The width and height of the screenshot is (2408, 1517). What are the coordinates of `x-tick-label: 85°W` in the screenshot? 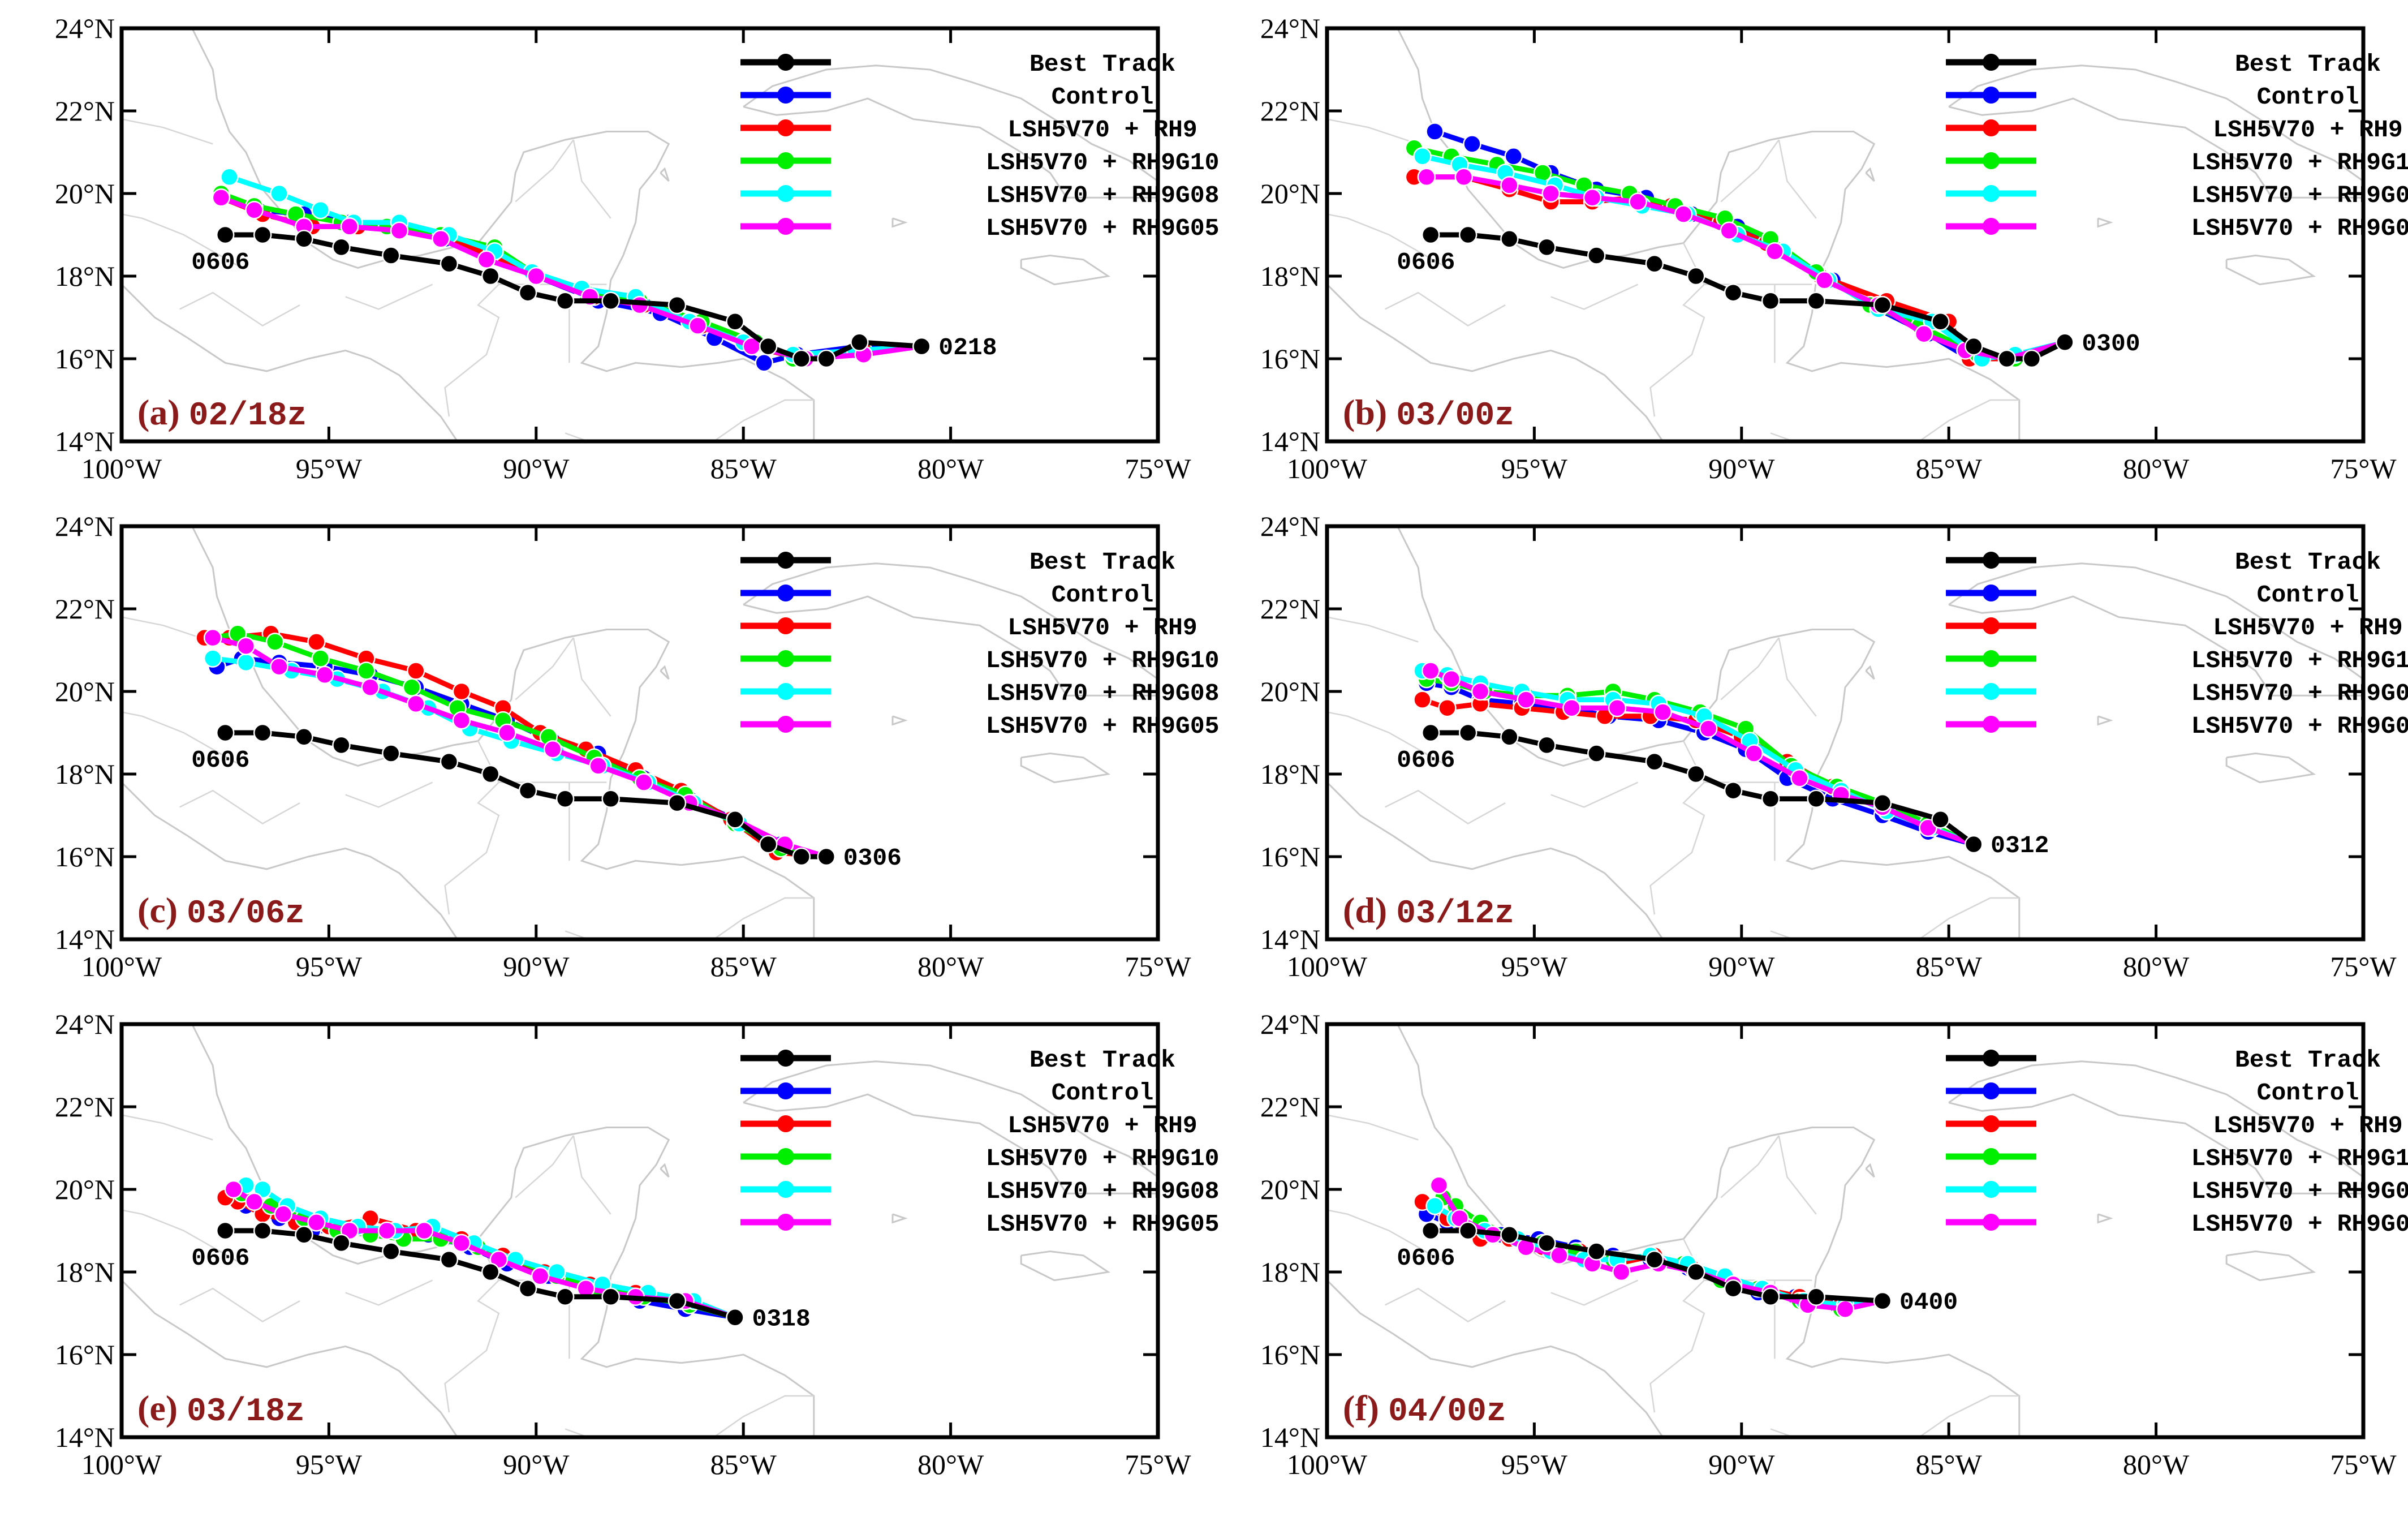 It's located at (1949, 468).